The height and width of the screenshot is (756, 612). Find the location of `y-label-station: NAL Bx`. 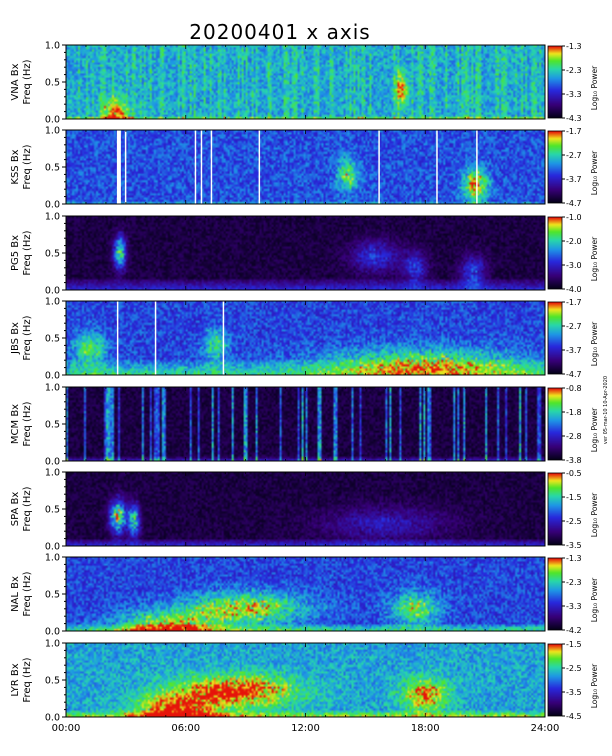

y-label-station: NAL Bx is located at coordinates (15, 594).